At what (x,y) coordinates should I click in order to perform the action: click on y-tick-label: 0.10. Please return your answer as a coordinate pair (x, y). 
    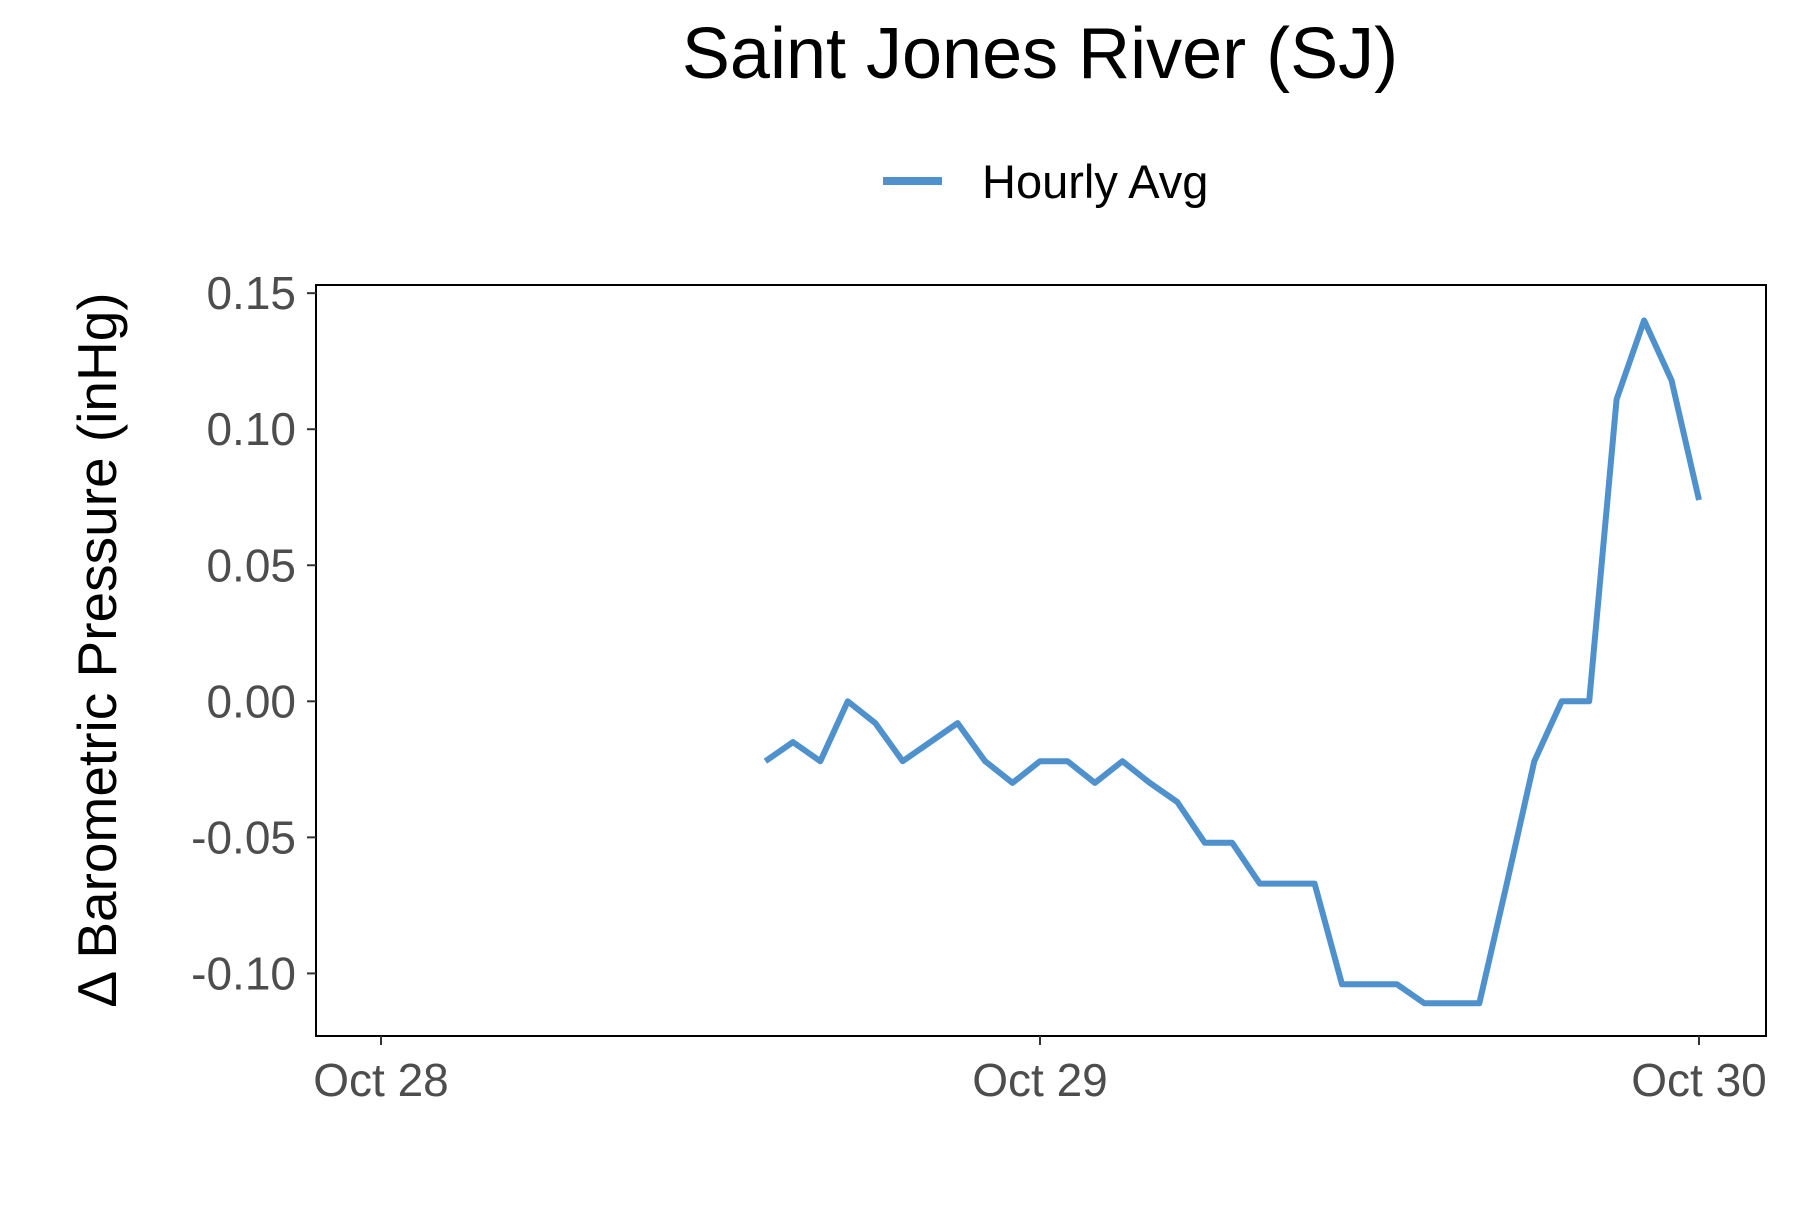
    Looking at the image, I should click on (251, 429).